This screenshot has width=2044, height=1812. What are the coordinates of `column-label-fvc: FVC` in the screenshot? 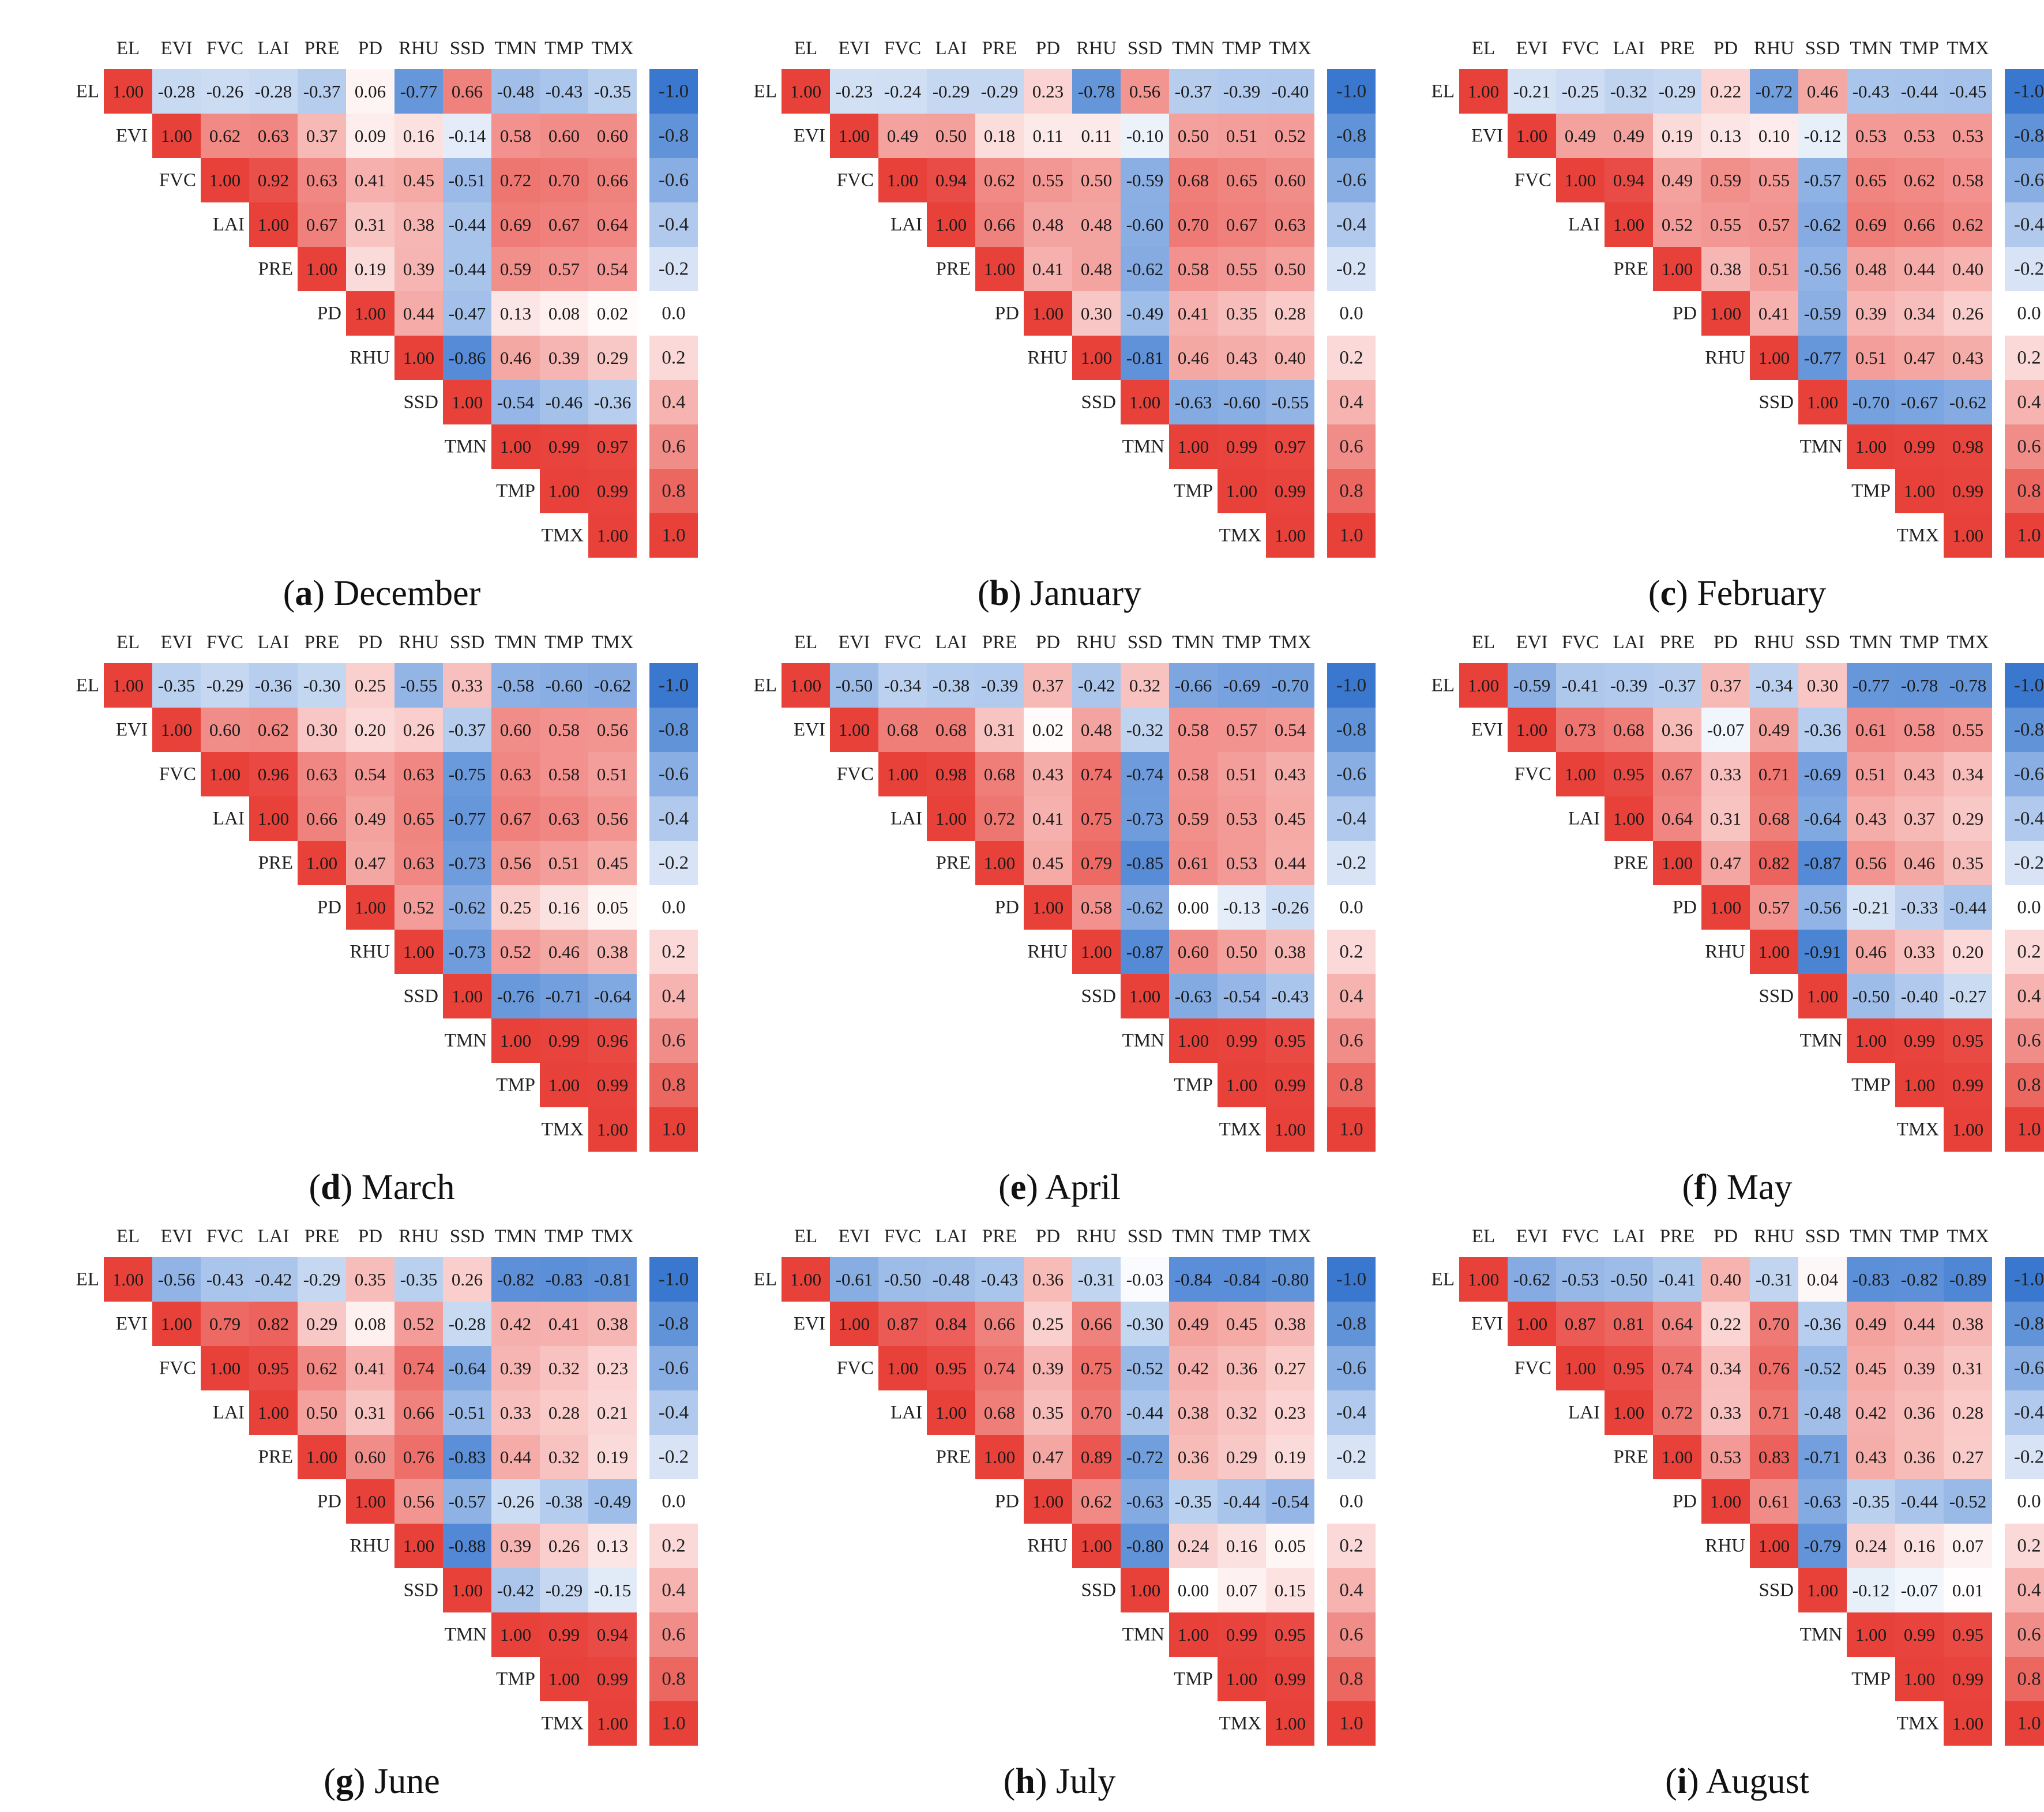 It's located at (1580, 1236).